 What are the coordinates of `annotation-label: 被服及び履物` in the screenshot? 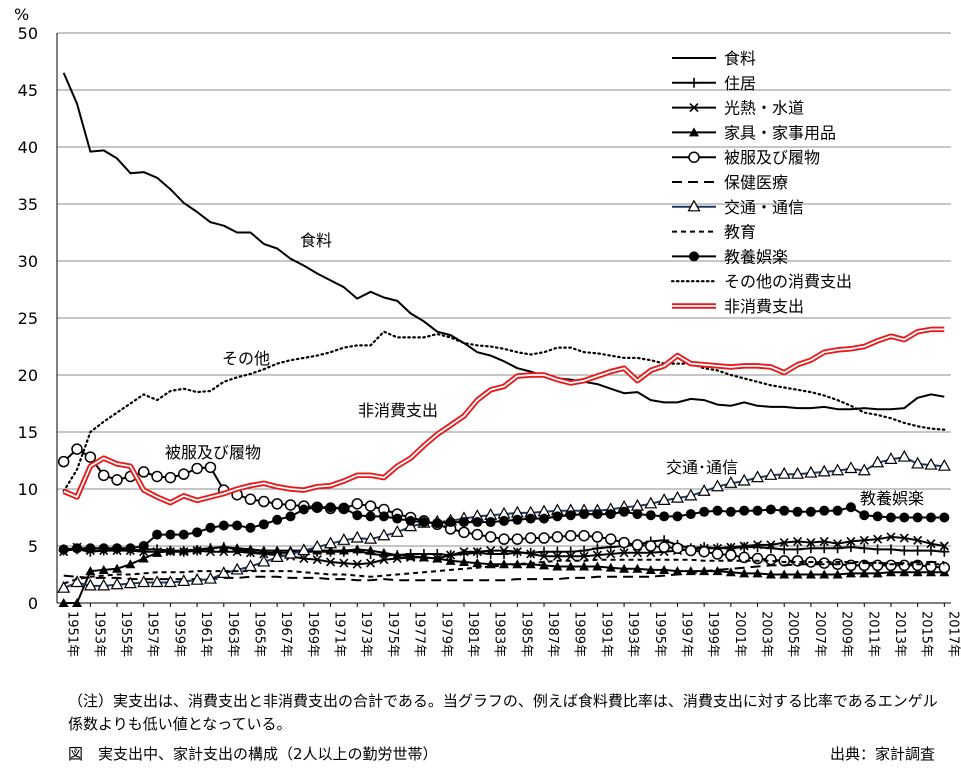 It's located at (213, 452).